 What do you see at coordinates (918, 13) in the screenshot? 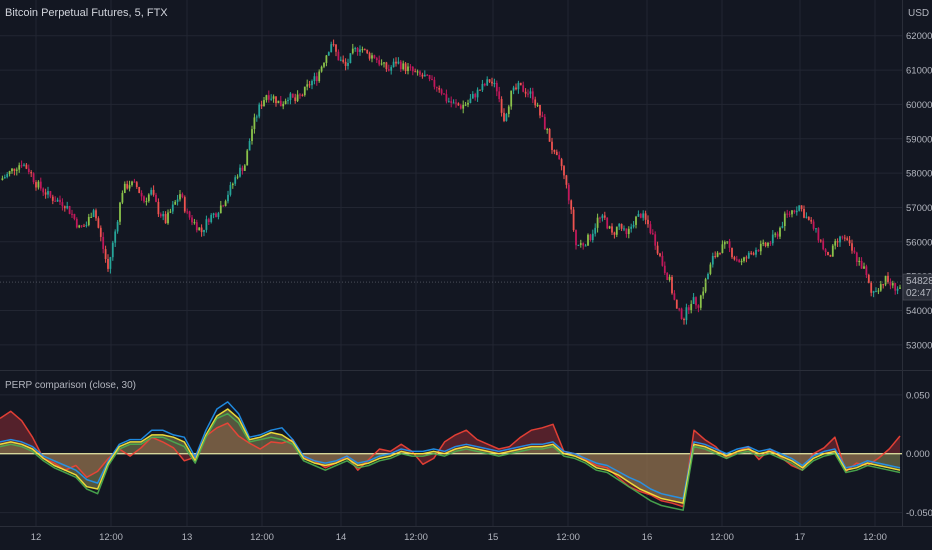
I see `currency-label: USD` at bounding box center [918, 13].